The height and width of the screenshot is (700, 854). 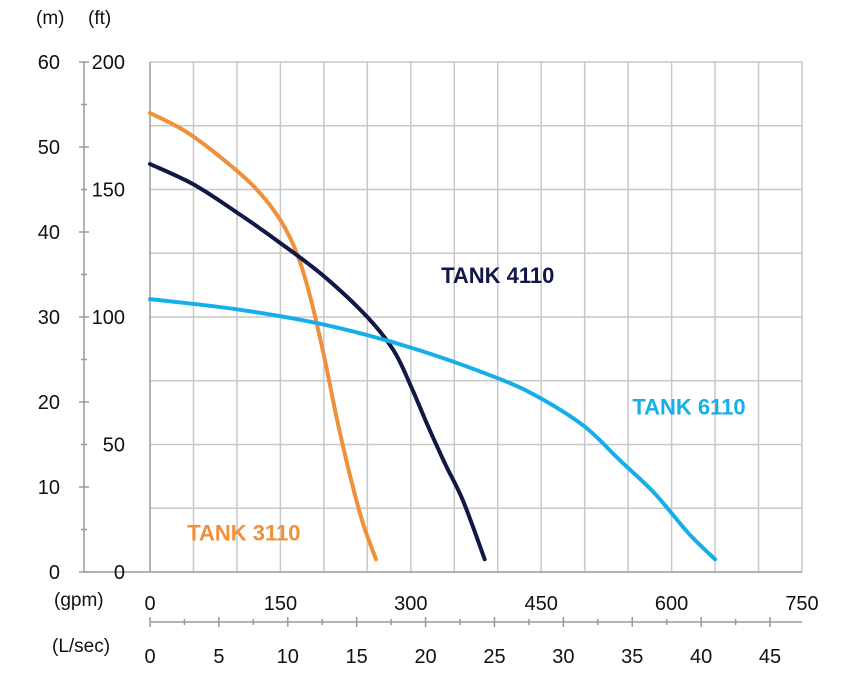 What do you see at coordinates (108, 63) in the screenshot?
I see `feet-tick-label: 200` at bounding box center [108, 63].